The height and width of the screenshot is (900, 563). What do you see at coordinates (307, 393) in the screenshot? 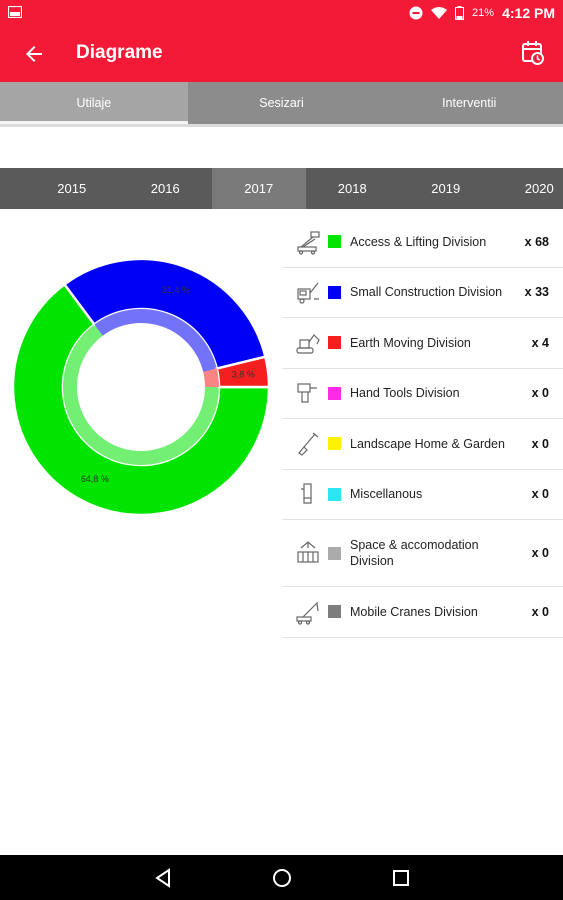
I see `power-tool-icon` at bounding box center [307, 393].